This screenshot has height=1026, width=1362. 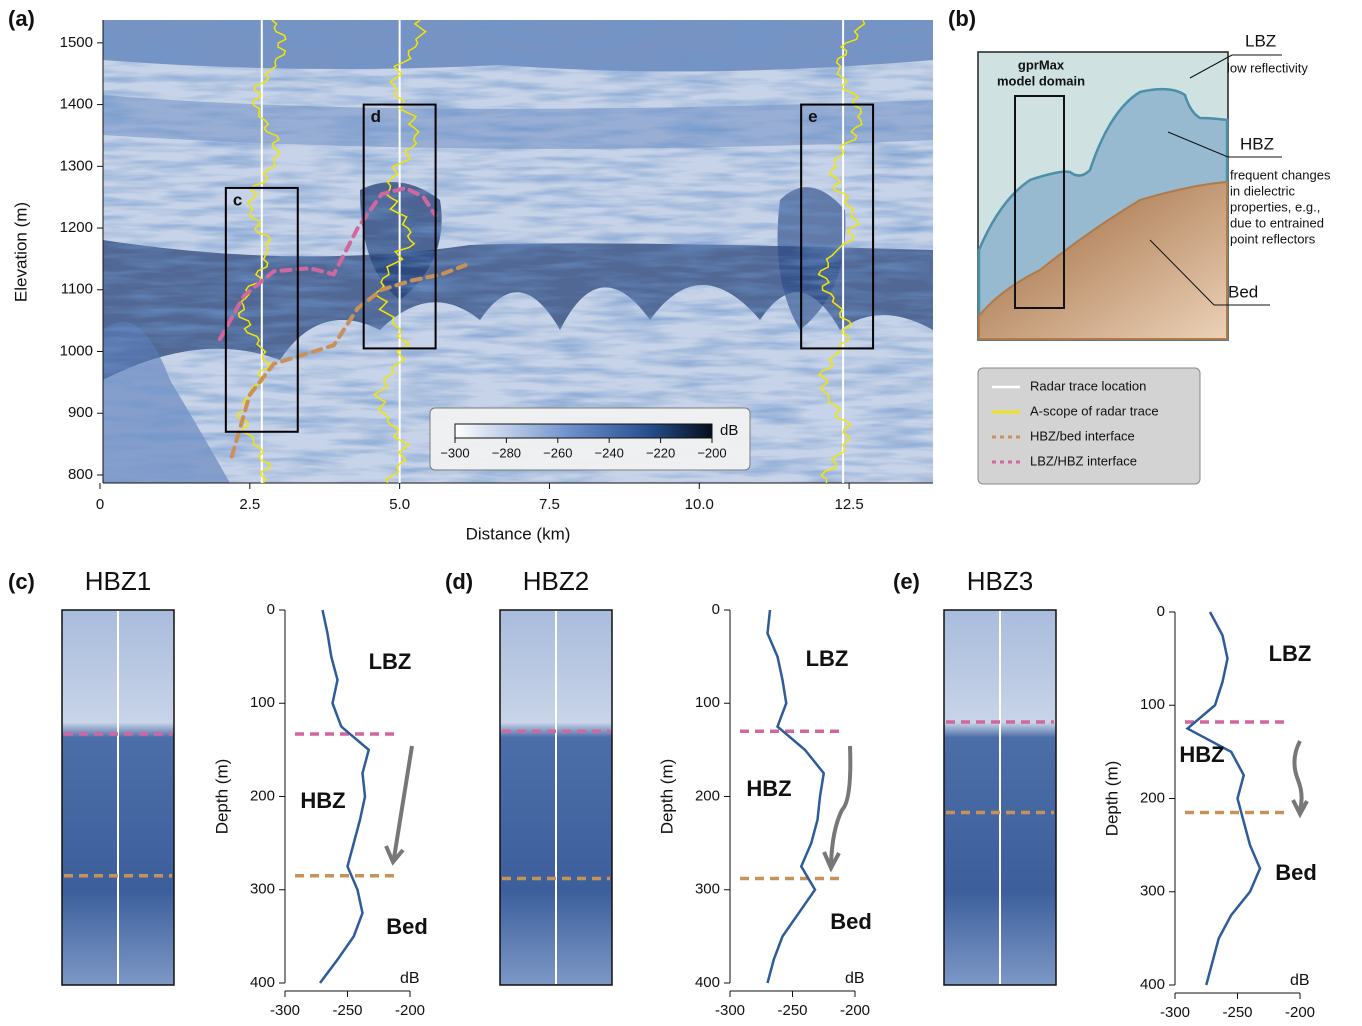 What do you see at coordinates (249, 504) in the screenshot?
I see `x-tick-label: 2.5` at bounding box center [249, 504].